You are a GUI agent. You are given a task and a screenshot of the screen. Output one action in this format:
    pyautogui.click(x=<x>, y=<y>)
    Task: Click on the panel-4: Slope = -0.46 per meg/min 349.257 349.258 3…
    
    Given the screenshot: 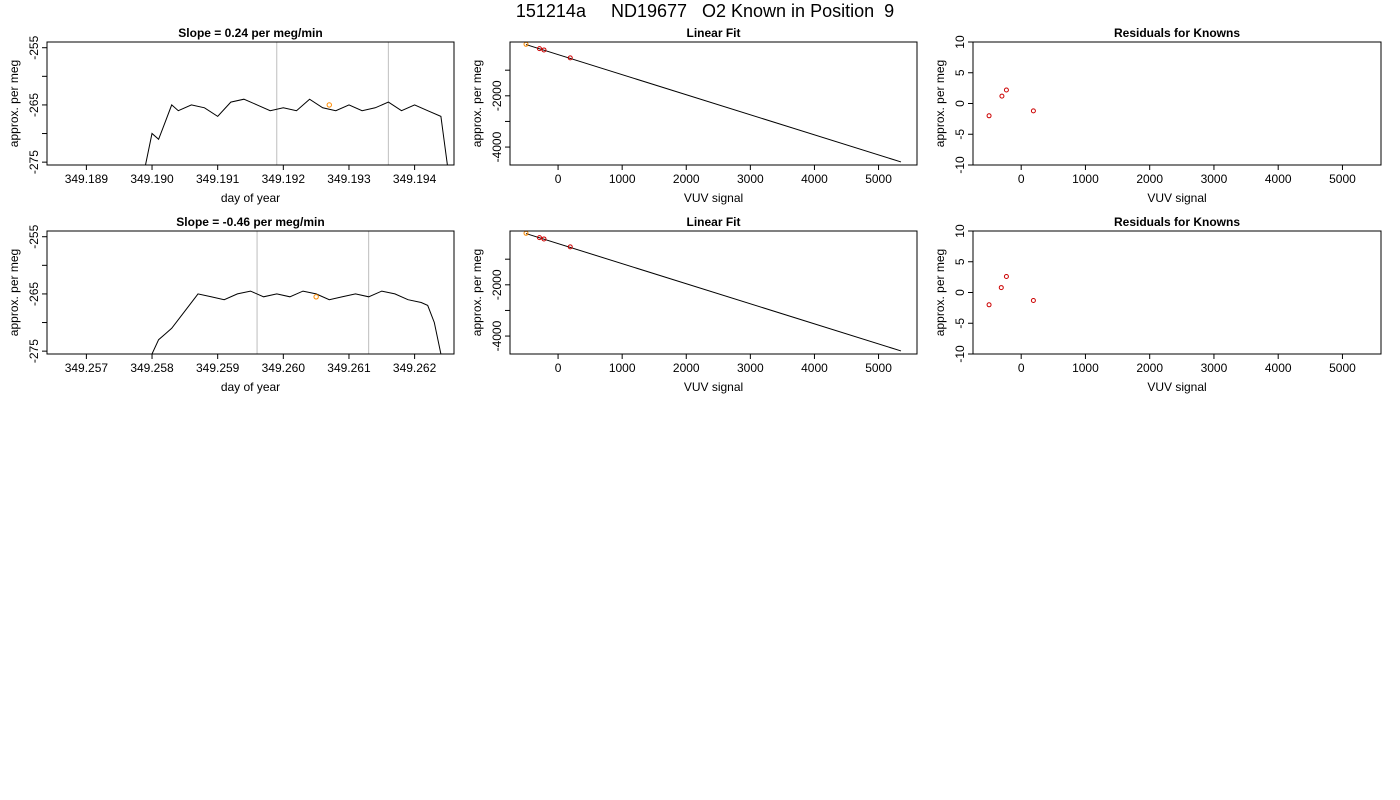 What is the action you would take?
    pyautogui.click(x=231, y=304)
    